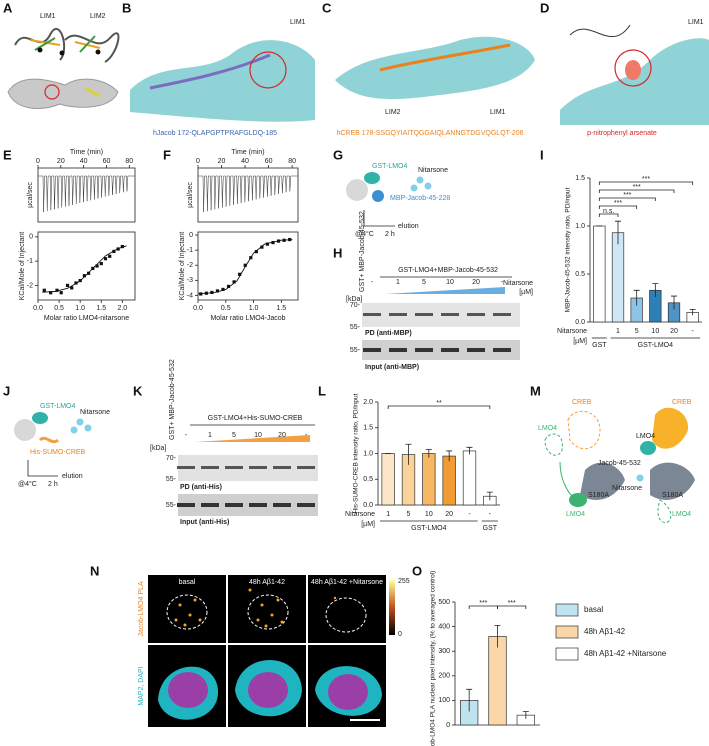 The image size is (709, 746). What do you see at coordinates (625, 653) in the screenshot?
I see `legend-label: 48h Aβ1-42 +Nitarsone` at bounding box center [625, 653].